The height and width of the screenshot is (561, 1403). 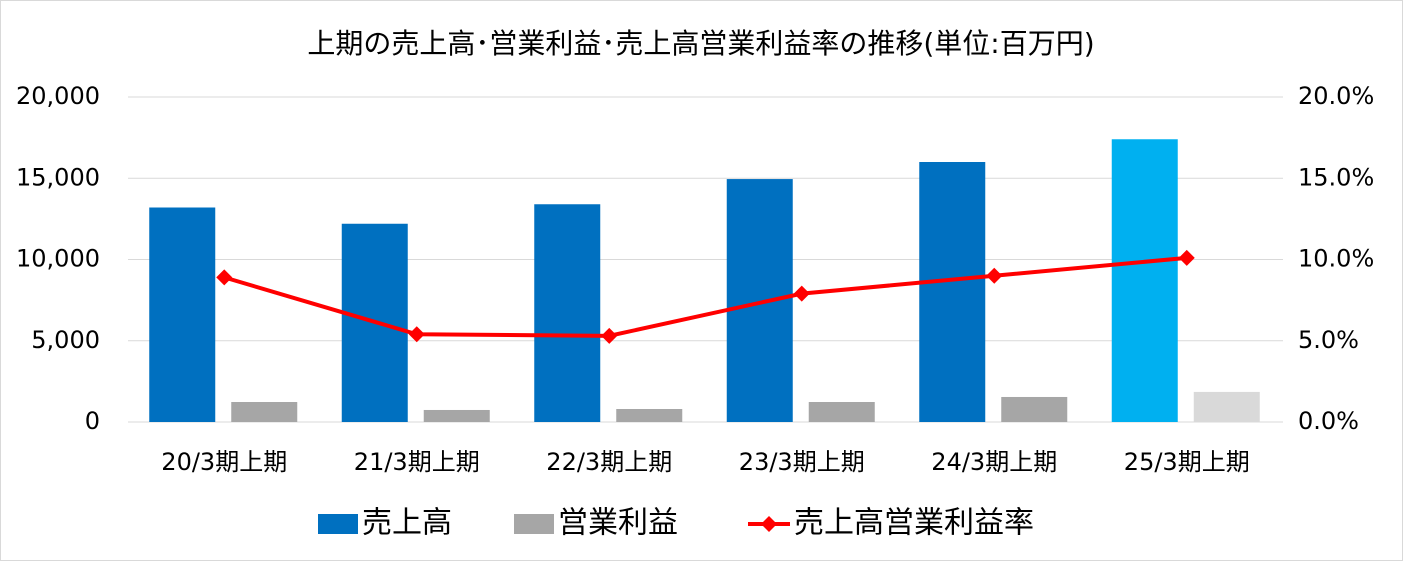 I want to click on legend-label: 売上高営業利益率, so click(x=914, y=523).